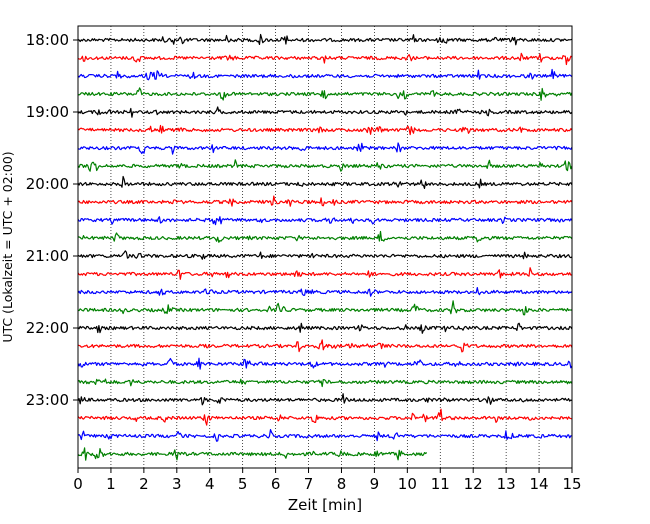 This screenshot has width=650, height=524. Describe the element at coordinates (177, 484) in the screenshot. I see `x-tick-label: 3` at that location.